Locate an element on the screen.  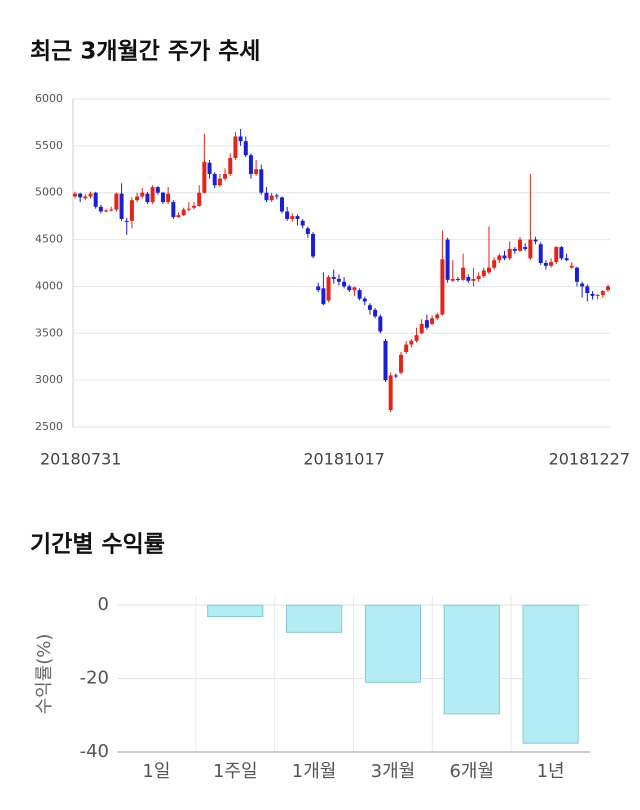
returns-title: 기간별 수익률 is located at coordinates (97, 545).